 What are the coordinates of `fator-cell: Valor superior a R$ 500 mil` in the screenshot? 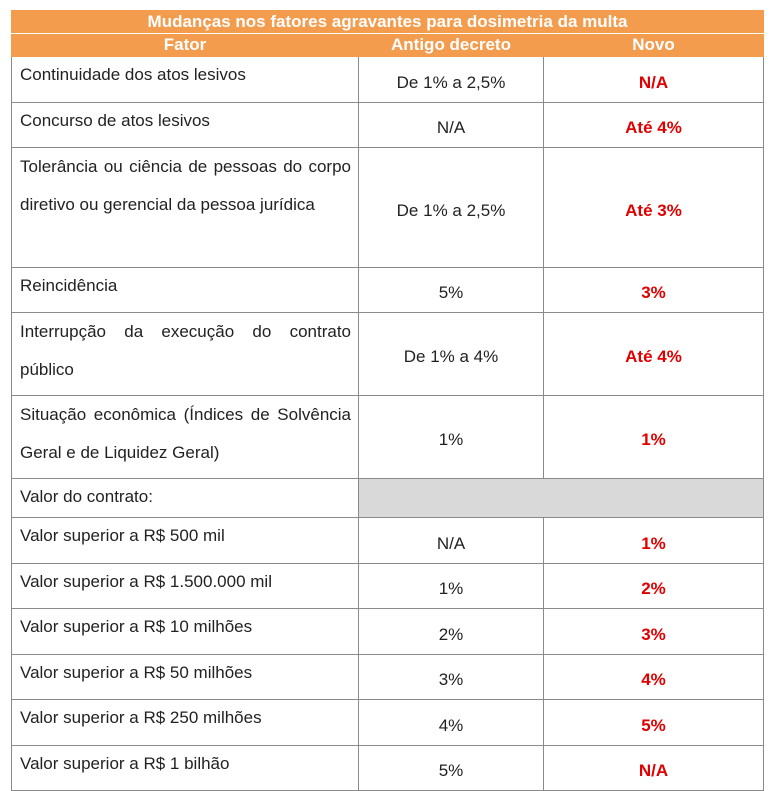 It's located at (185, 540).